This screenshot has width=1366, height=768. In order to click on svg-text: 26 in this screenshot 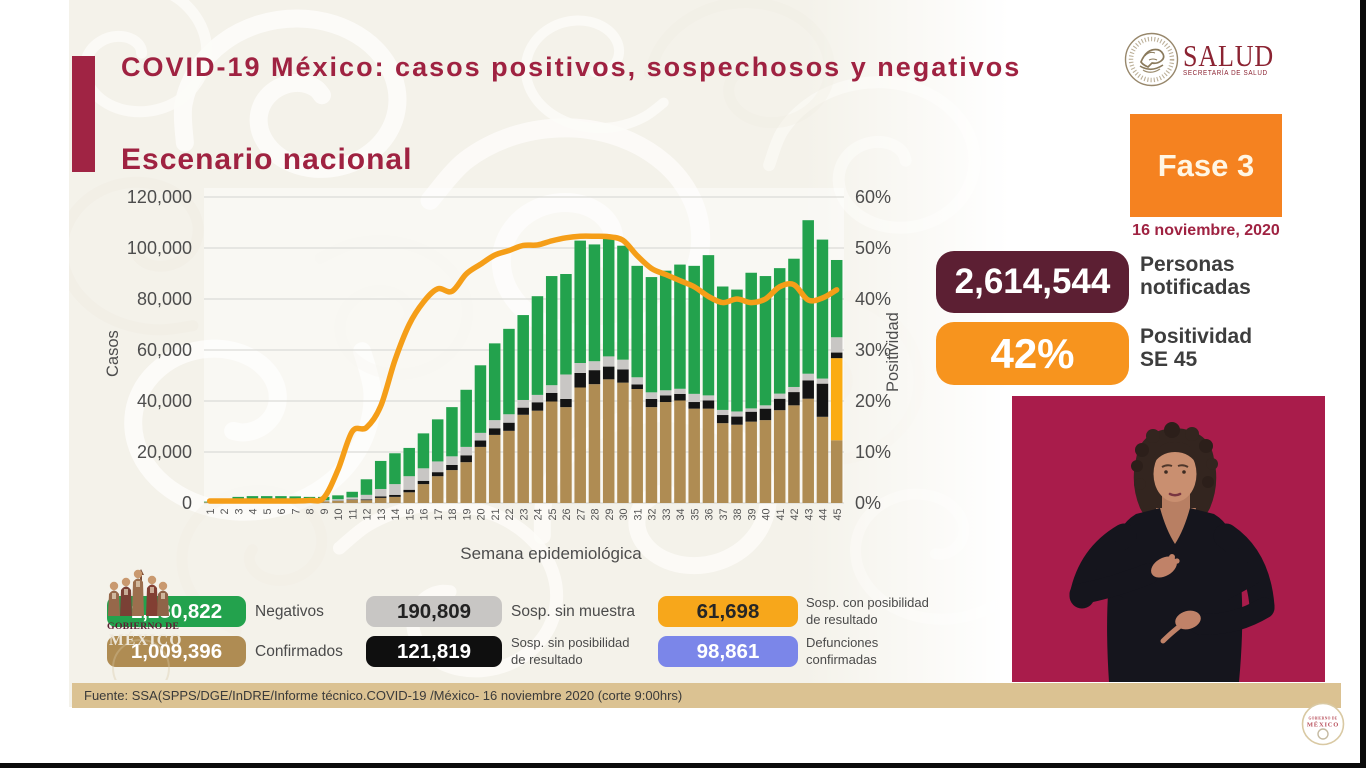, I will do `click(567, 515)`.